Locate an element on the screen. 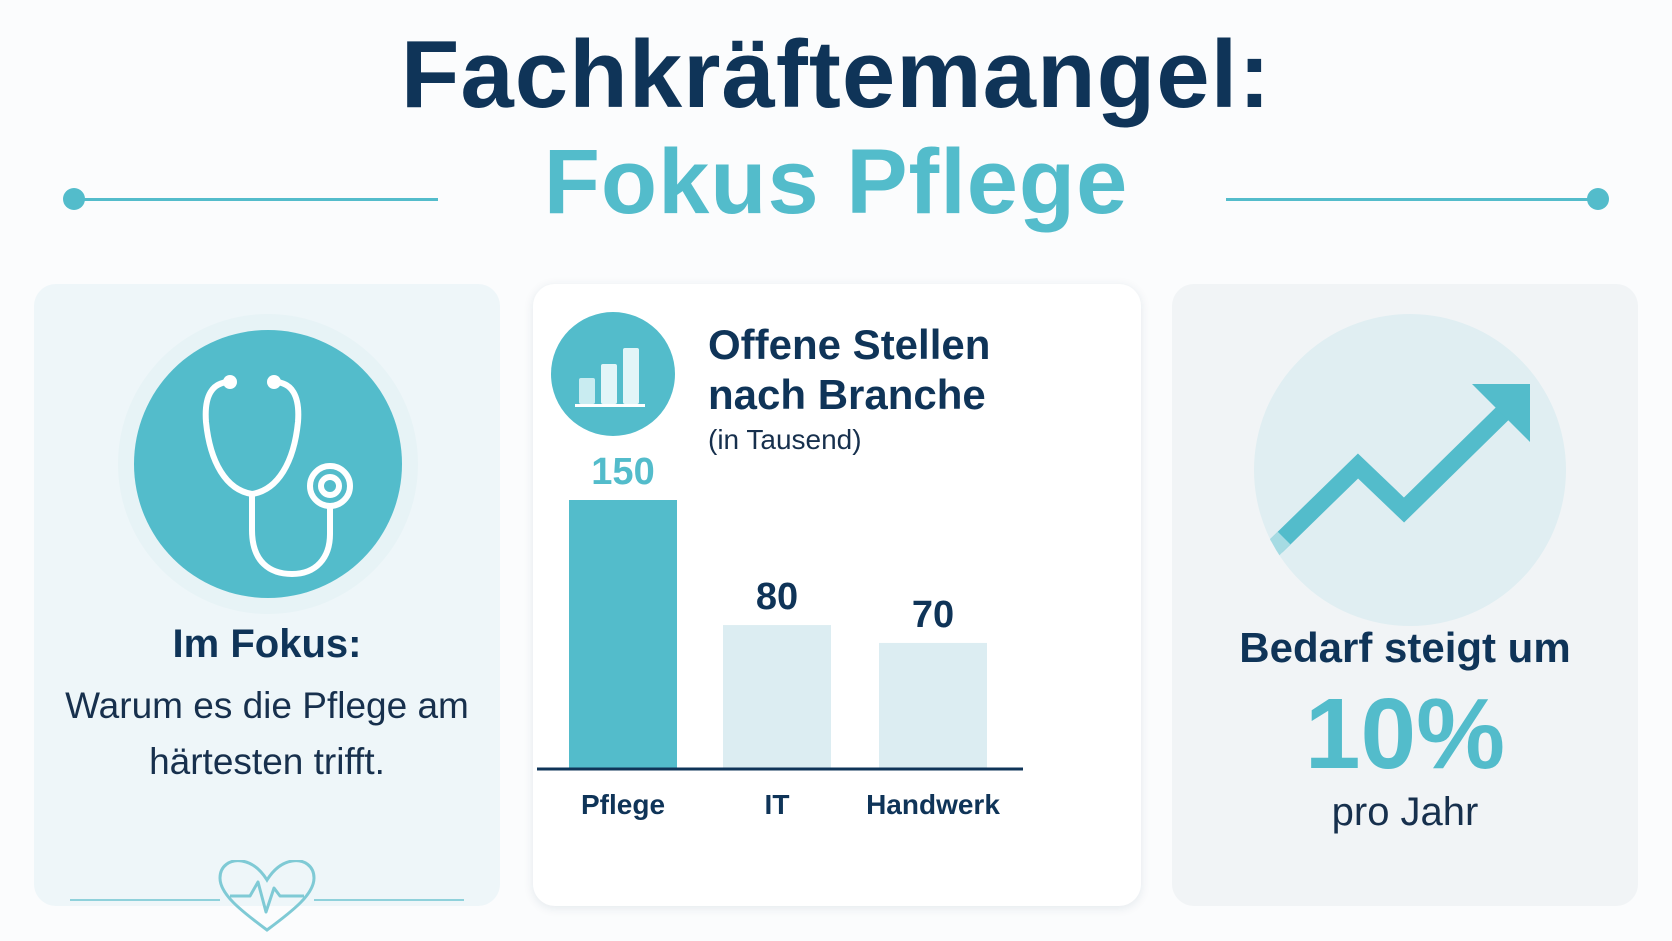 Image resolution: width=1672 pixels, height=941 pixels. trend-circle is located at coordinates (1410, 470).